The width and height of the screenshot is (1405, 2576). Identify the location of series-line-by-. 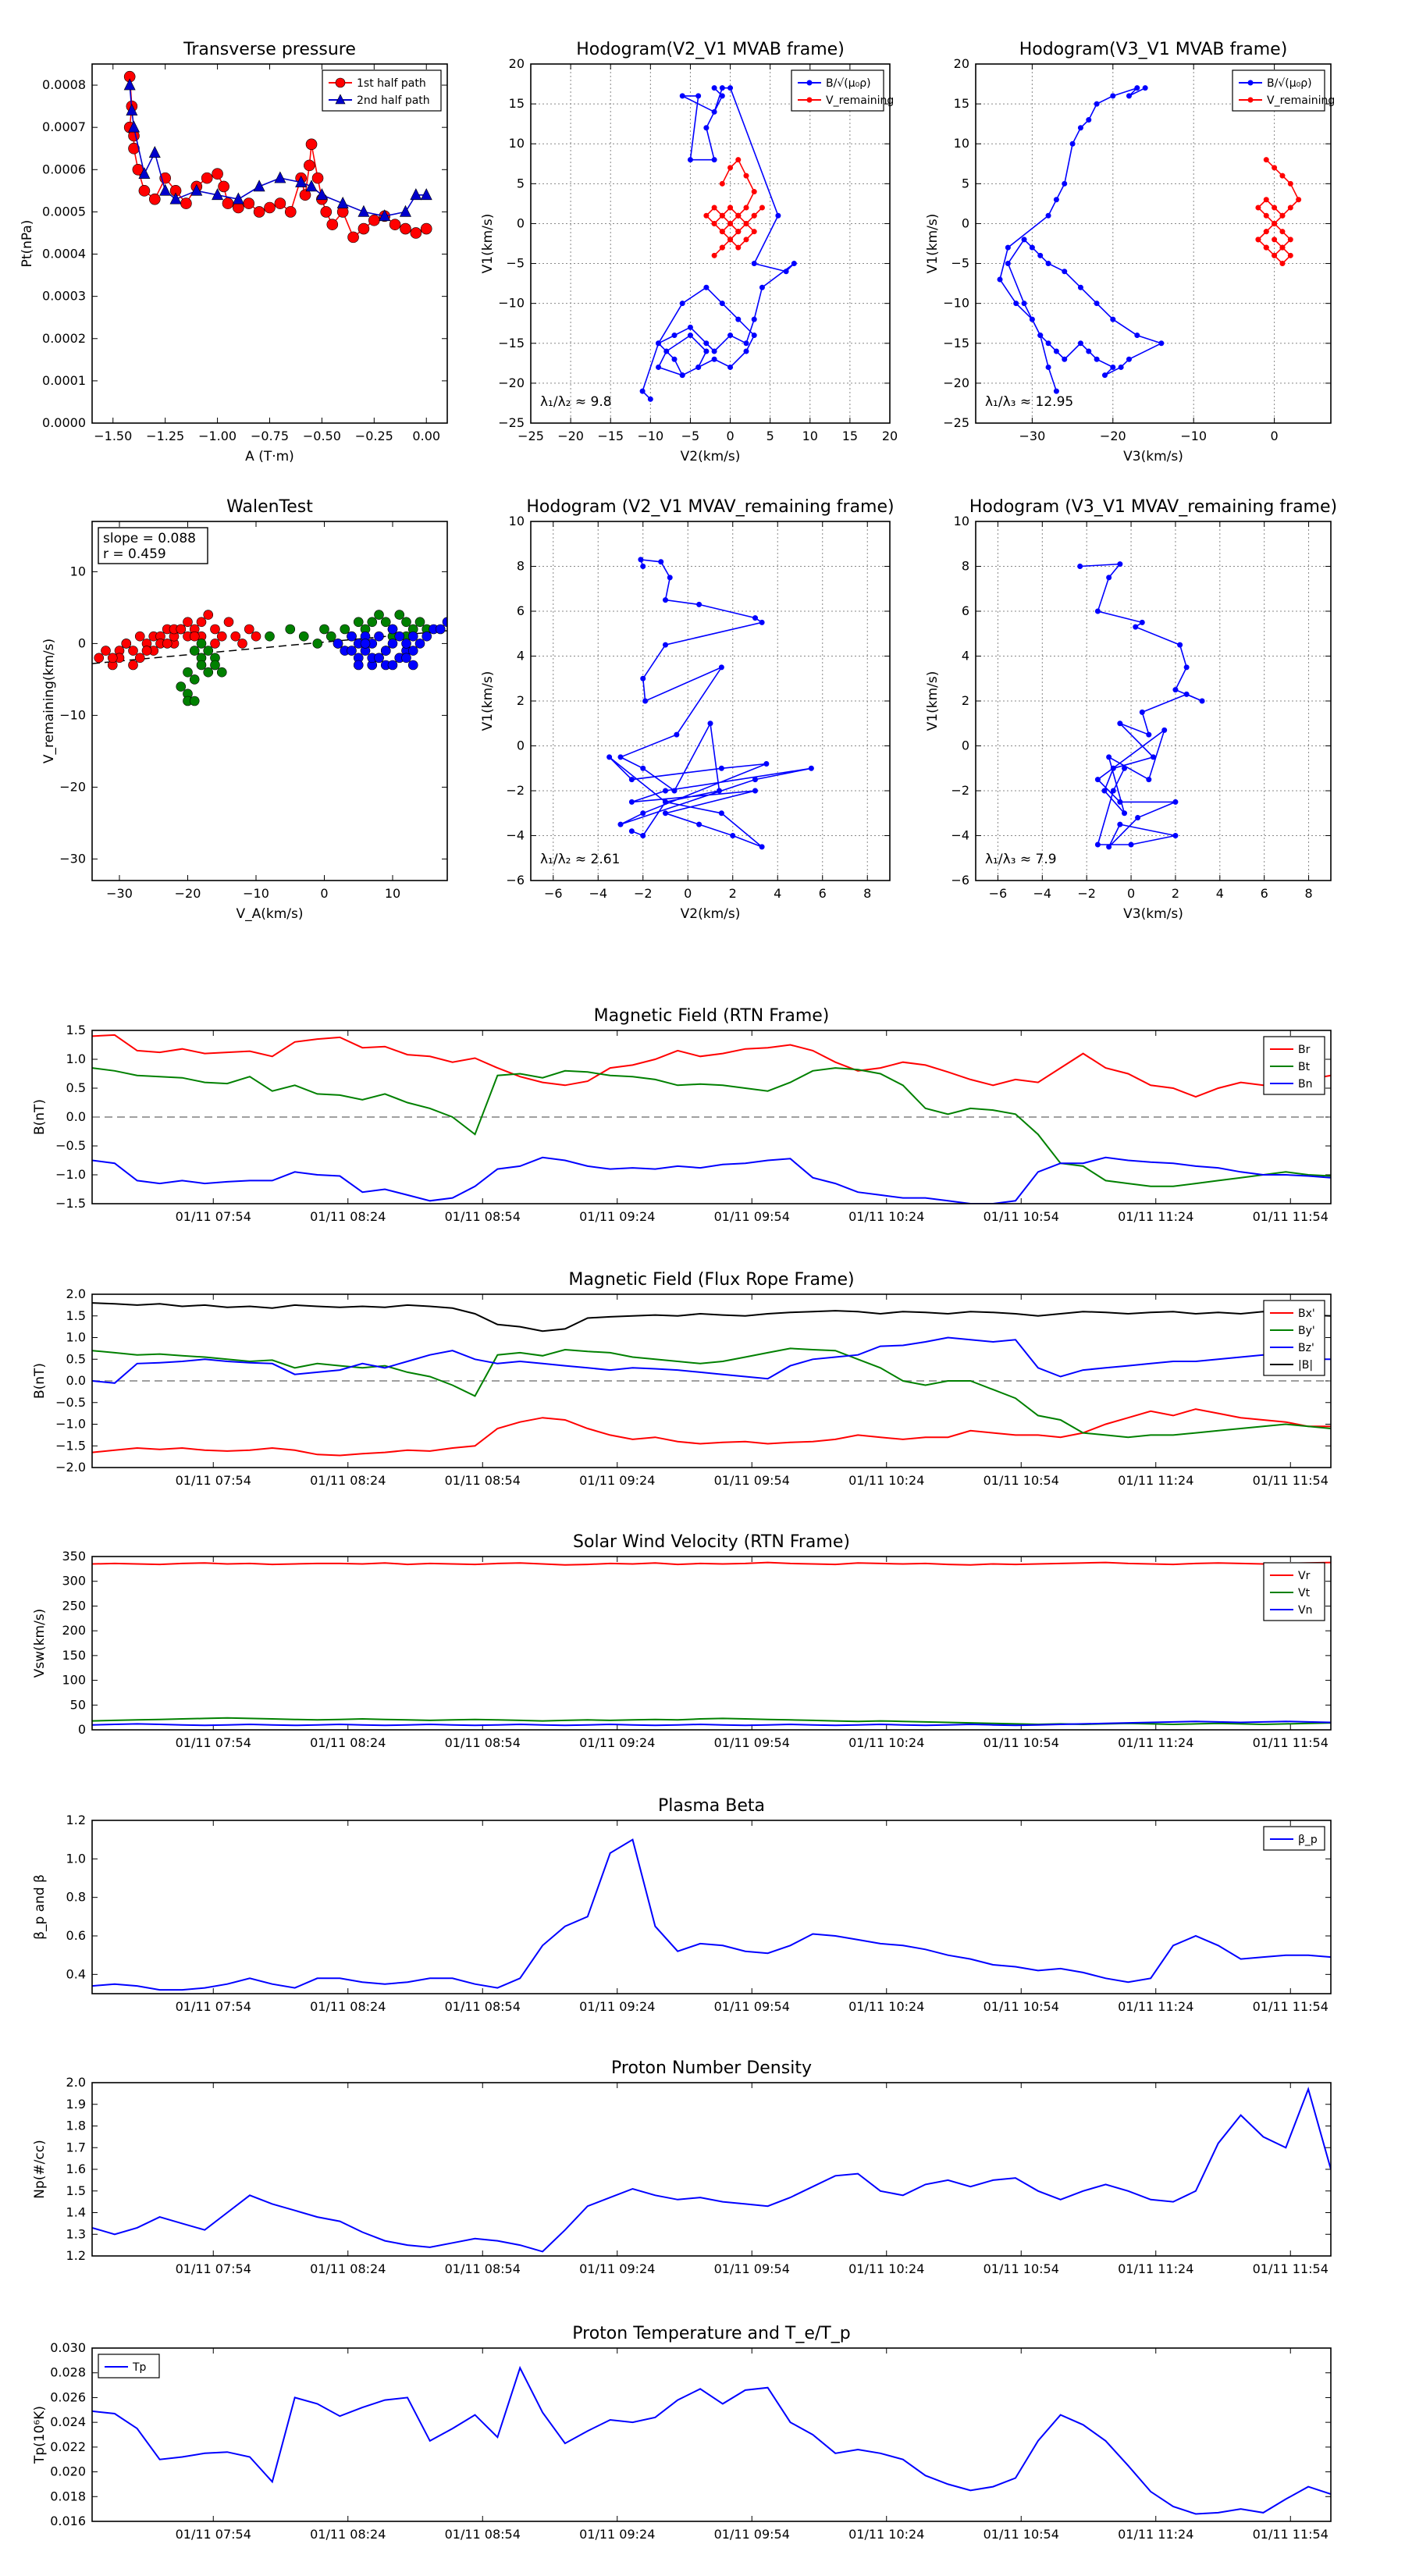
(712, 1393).